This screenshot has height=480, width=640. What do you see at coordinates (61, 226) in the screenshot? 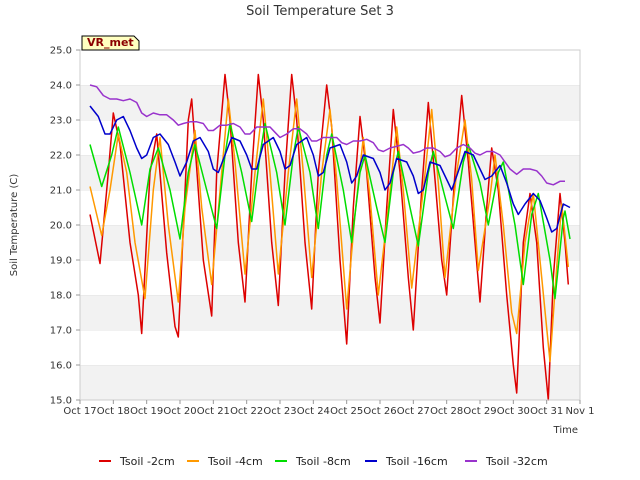
I see `y-tick-label: 20.0` at bounding box center [61, 226].